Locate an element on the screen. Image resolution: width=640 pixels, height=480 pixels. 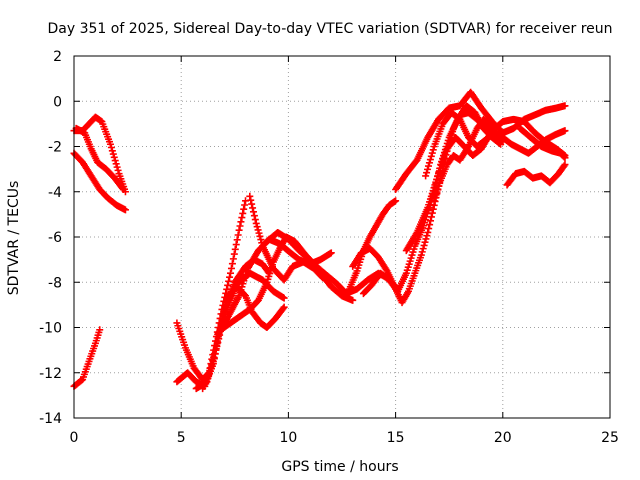
y-tick-label: -14 is located at coordinates (50, 419).